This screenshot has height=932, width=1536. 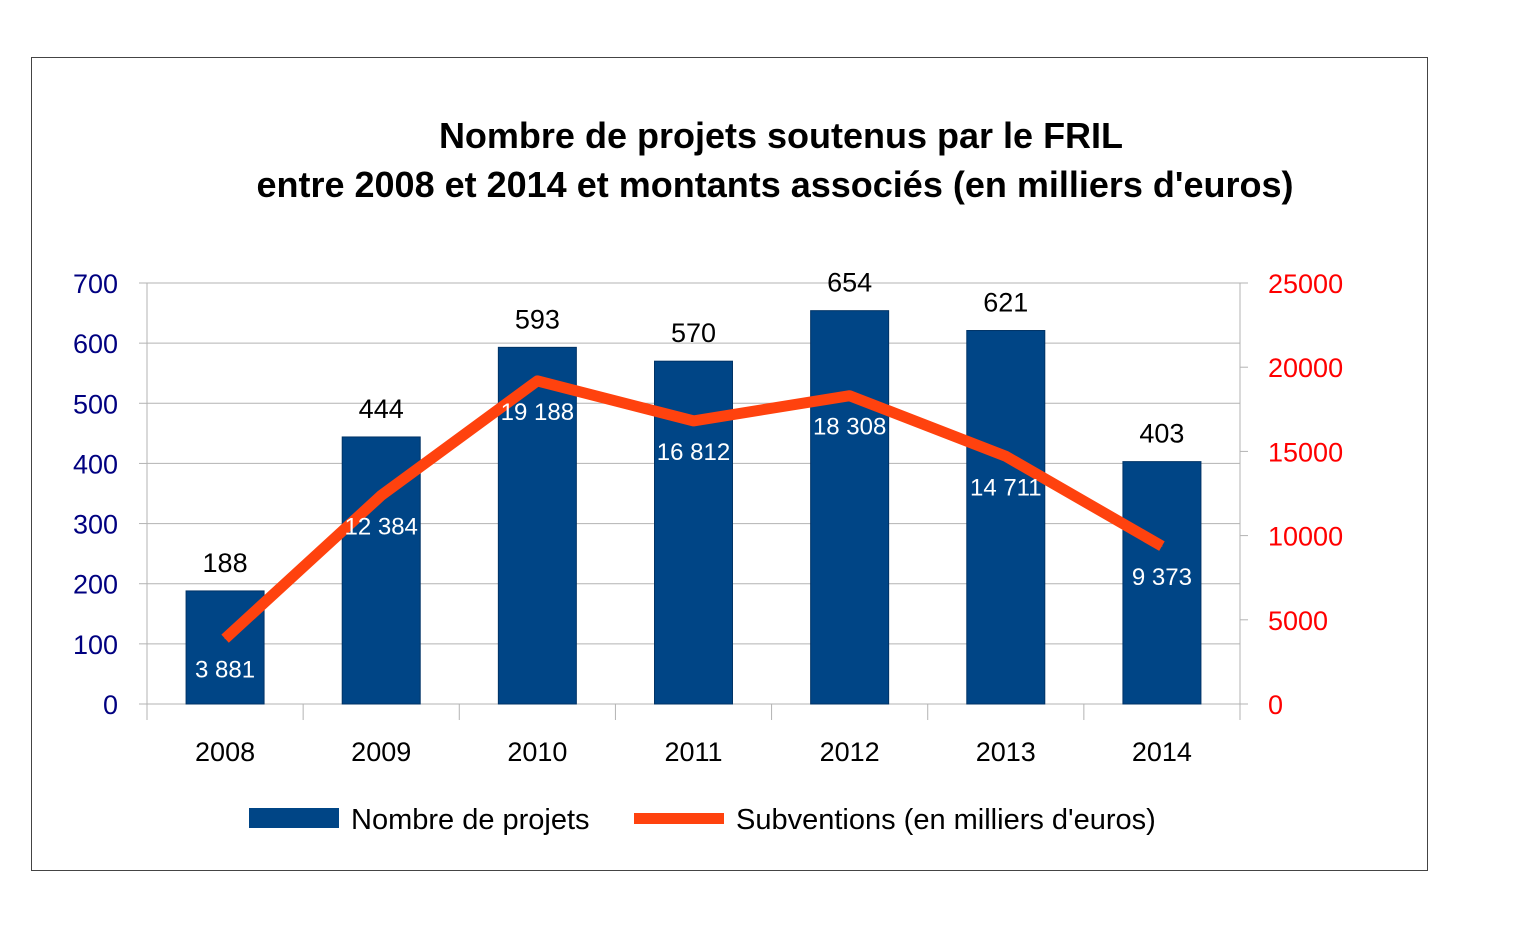 I want to click on bar-value-label: 654, so click(x=849, y=283).